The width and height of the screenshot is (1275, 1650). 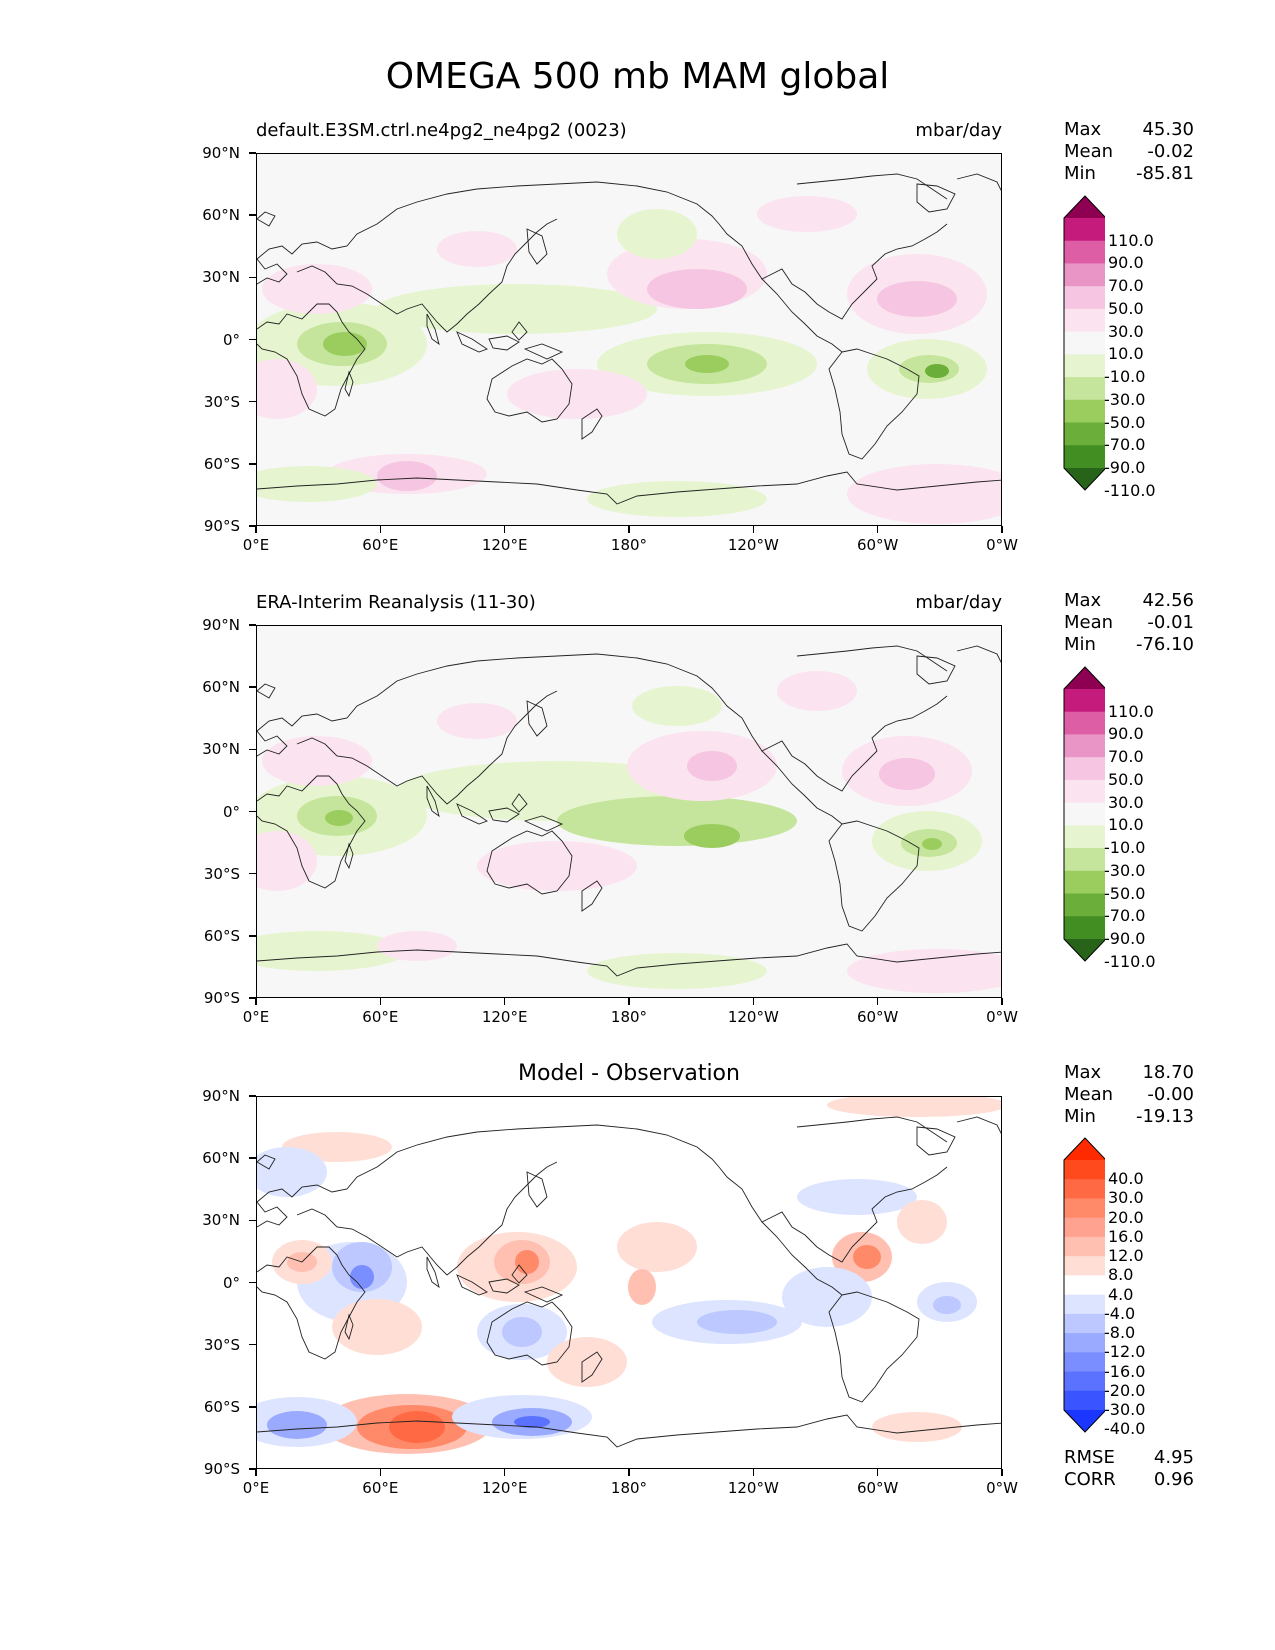 What do you see at coordinates (1120, 1313) in the screenshot?
I see `colorbar-tick-label: -4.0` at bounding box center [1120, 1313].